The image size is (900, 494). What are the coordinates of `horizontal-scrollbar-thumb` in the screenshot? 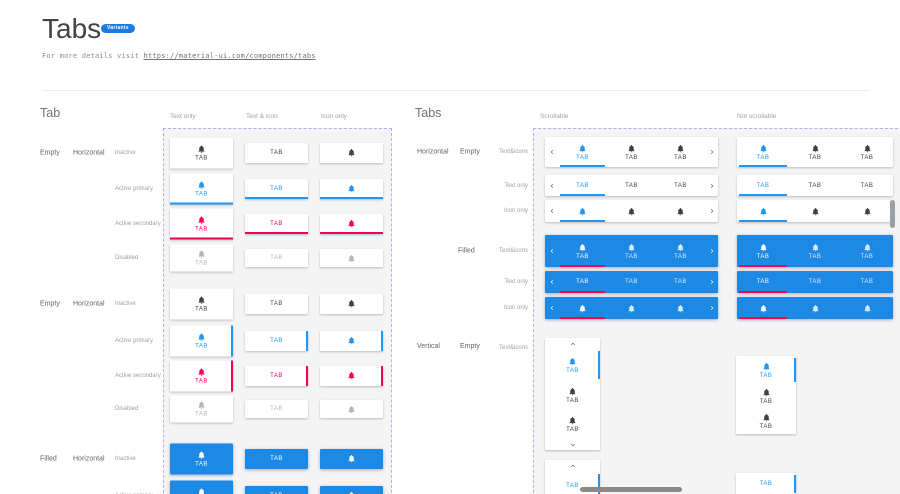 It's located at (631, 489).